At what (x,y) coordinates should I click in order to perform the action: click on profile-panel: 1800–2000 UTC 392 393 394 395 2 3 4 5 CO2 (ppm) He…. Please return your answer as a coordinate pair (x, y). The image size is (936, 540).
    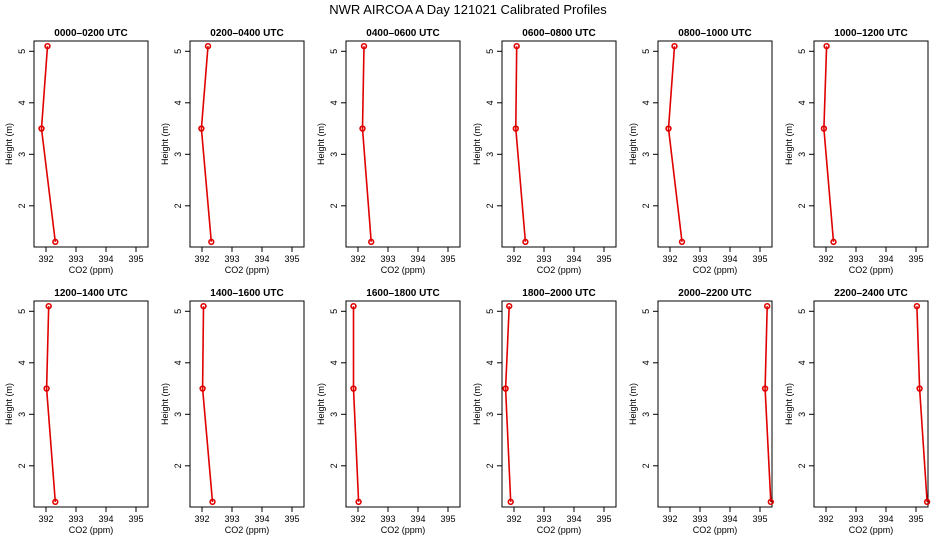
    Looking at the image, I should click on (544, 411).